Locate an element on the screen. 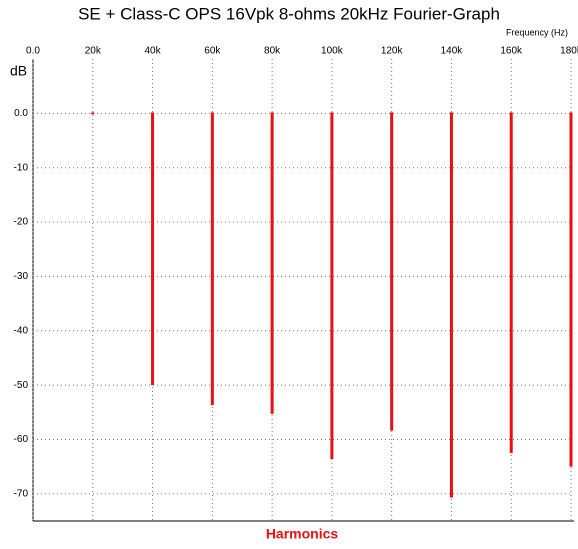  y-tick-label: -30 is located at coordinates (21, 276).